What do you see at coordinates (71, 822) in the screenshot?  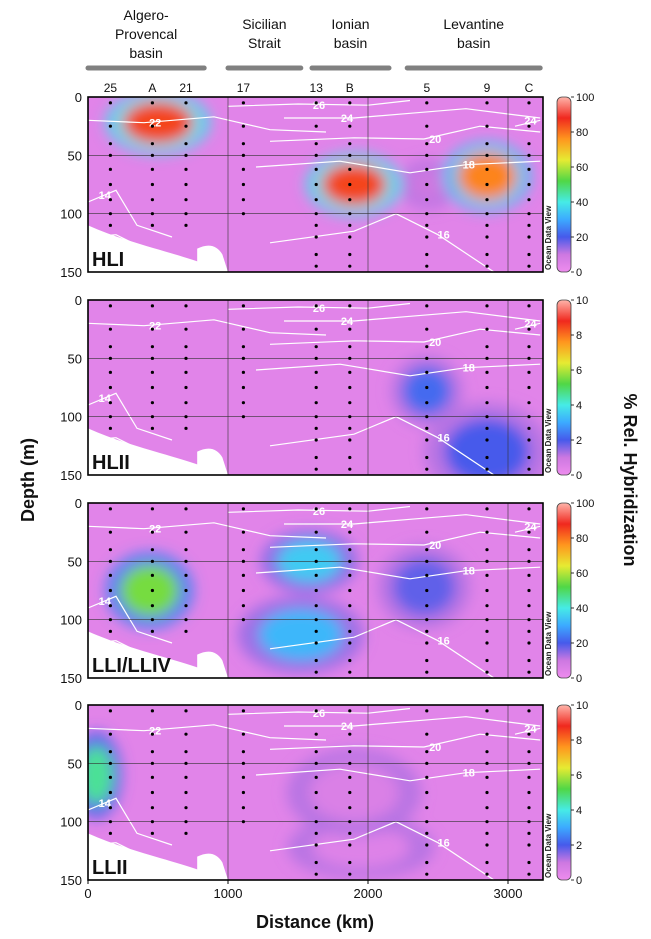 I see `y-tick-label: 100` at bounding box center [71, 822].